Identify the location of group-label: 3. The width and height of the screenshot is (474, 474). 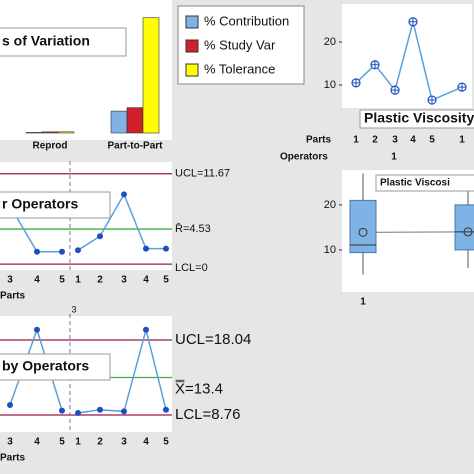
(73, 309).